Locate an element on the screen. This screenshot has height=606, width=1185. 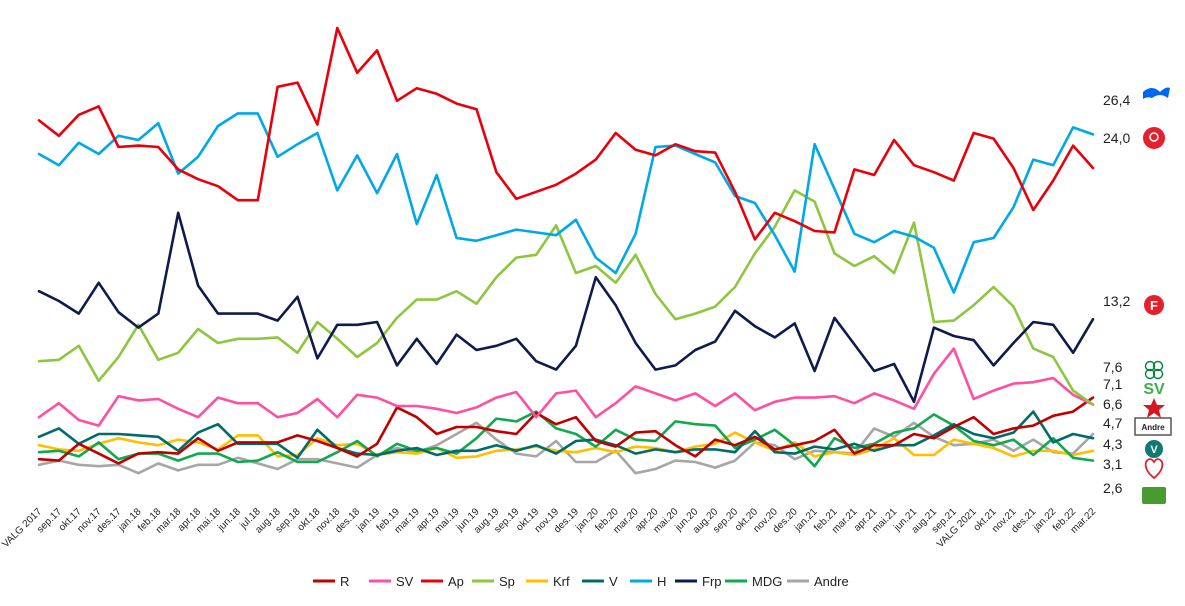
end-value-label: 26,4 is located at coordinates (1116, 100).